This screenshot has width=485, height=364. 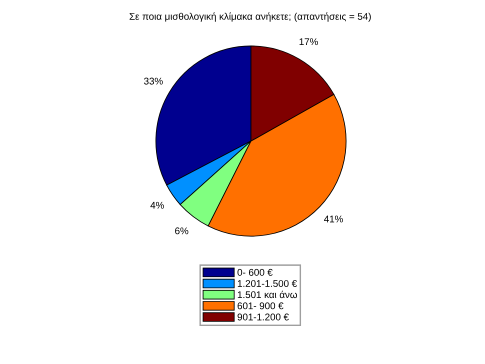 What do you see at coordinates (268, 294) in the screenshot?
I see `legend-label: 1.501 και άνω` at bounding box center [268, 294].